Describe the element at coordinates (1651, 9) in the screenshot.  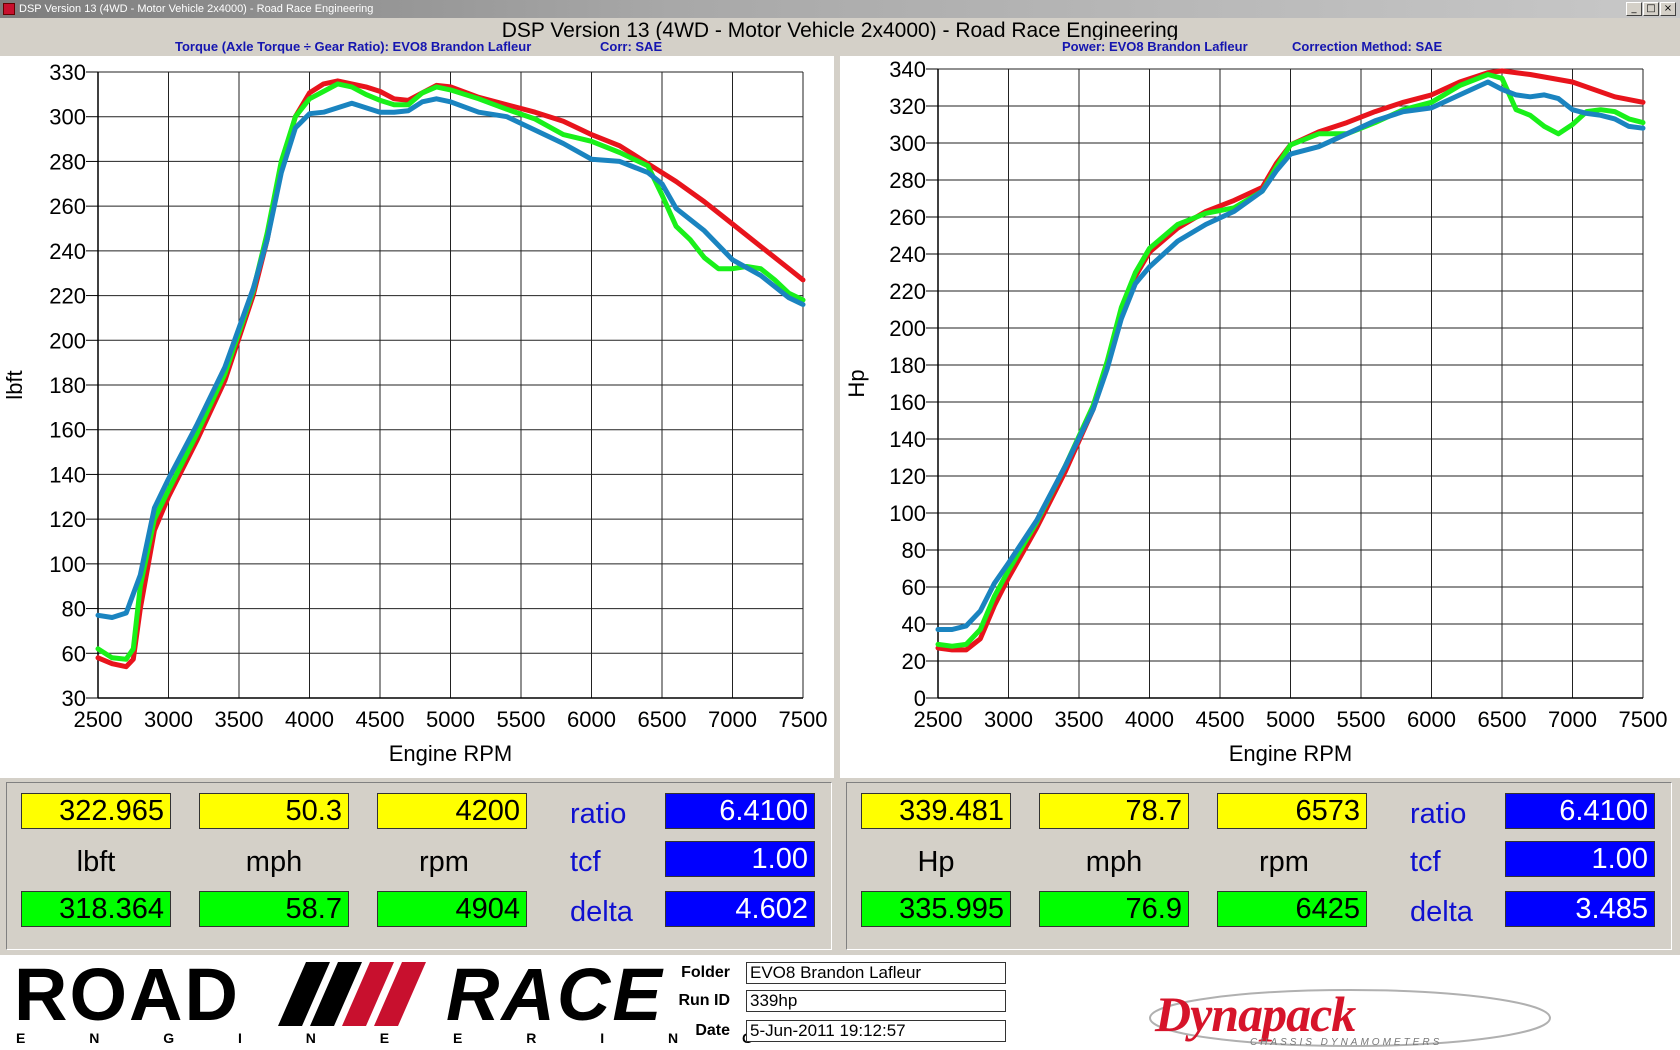
I see `maximize-button: □` at that location.